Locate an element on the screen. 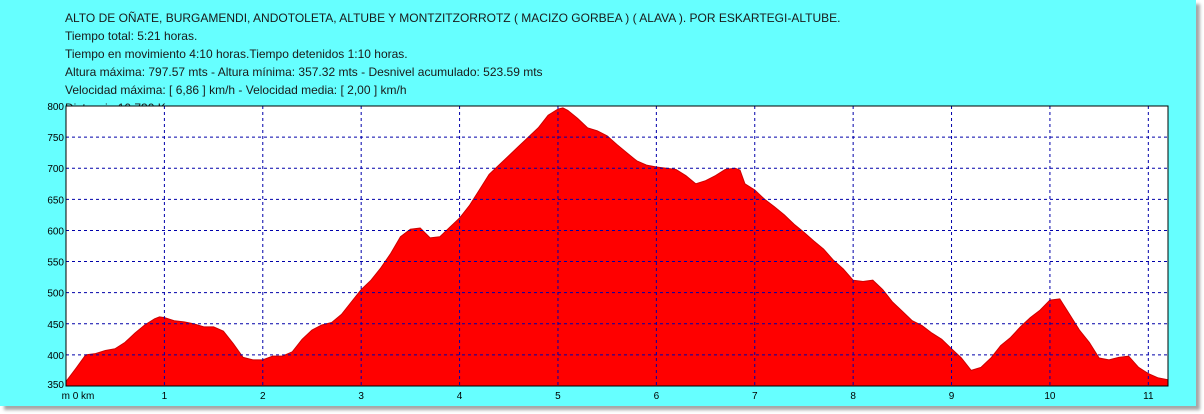 Image resolution: width=1204 pixels, height=414 pixels. total-time: Tiempo total: 5:21 horas. is located at coordinates (131, 36).